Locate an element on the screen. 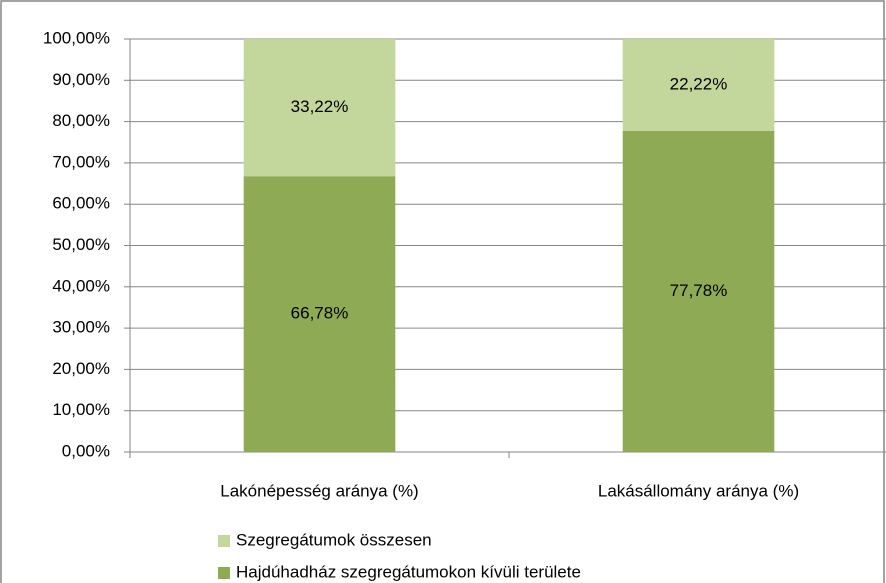  x-tick-label: Lakónépesség aránya (%) is located at coordinates (319, 490).